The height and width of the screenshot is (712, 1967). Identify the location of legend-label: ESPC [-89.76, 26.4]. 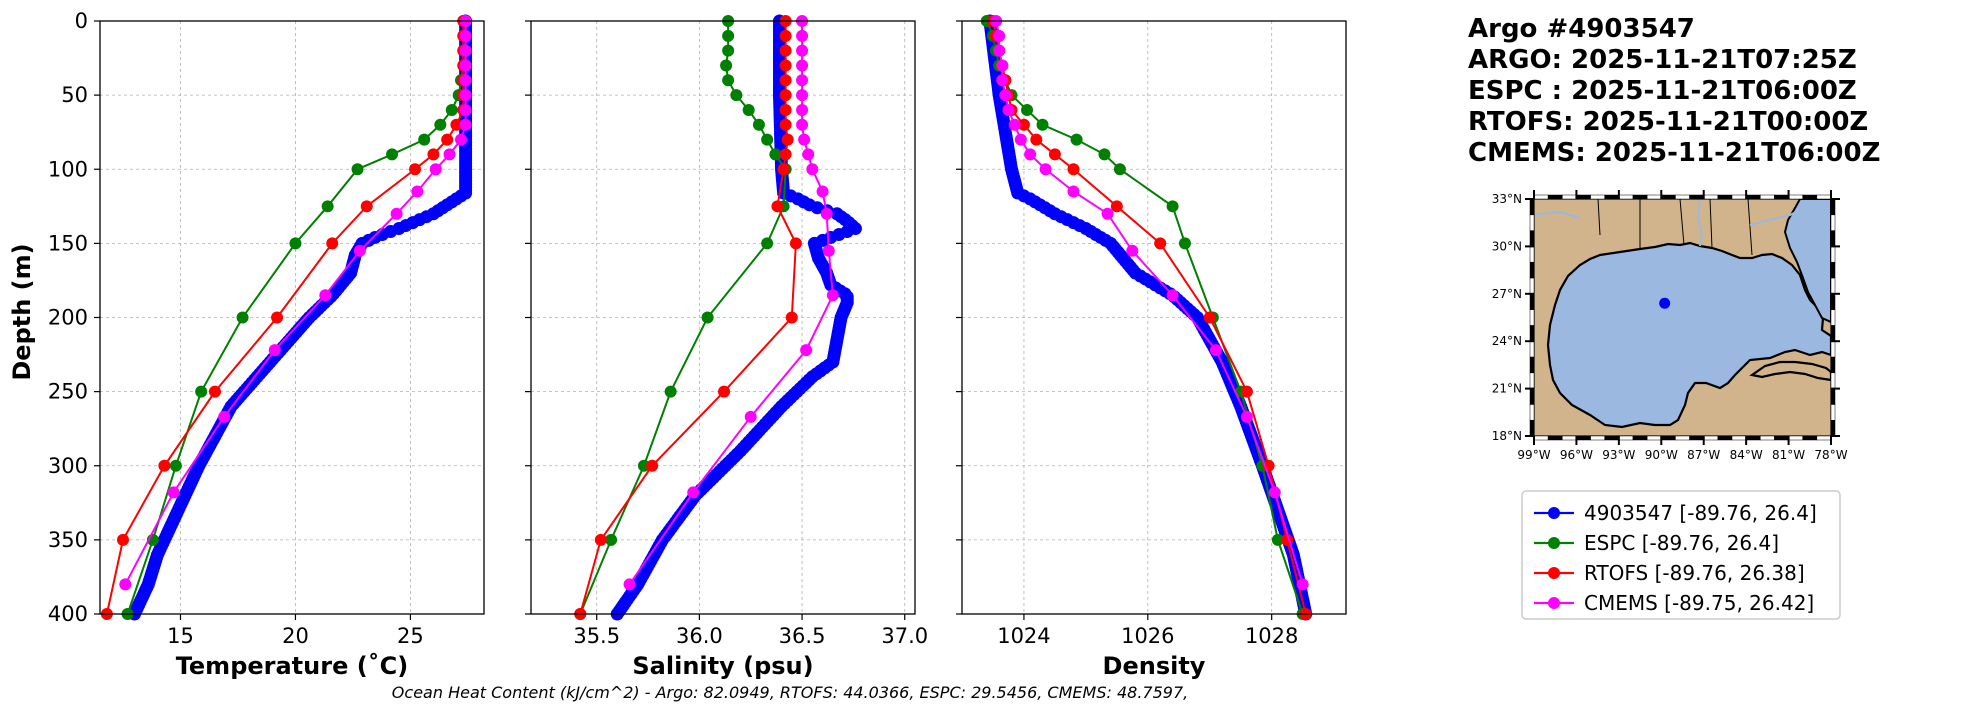
(1681, 543).